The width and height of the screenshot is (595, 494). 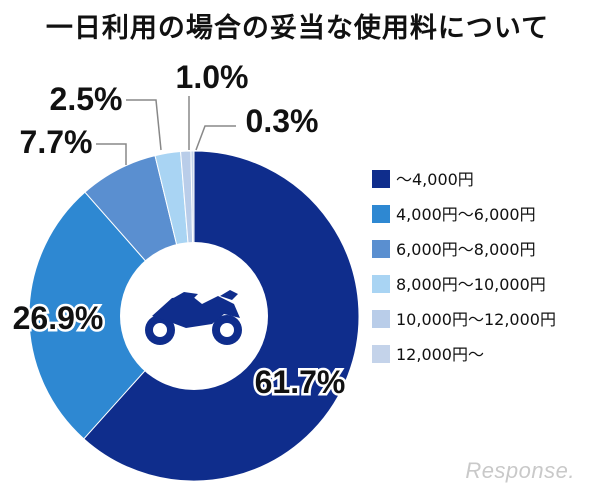 I want to click on percent-label-2: 7.7%, so click(x=56, y=142).